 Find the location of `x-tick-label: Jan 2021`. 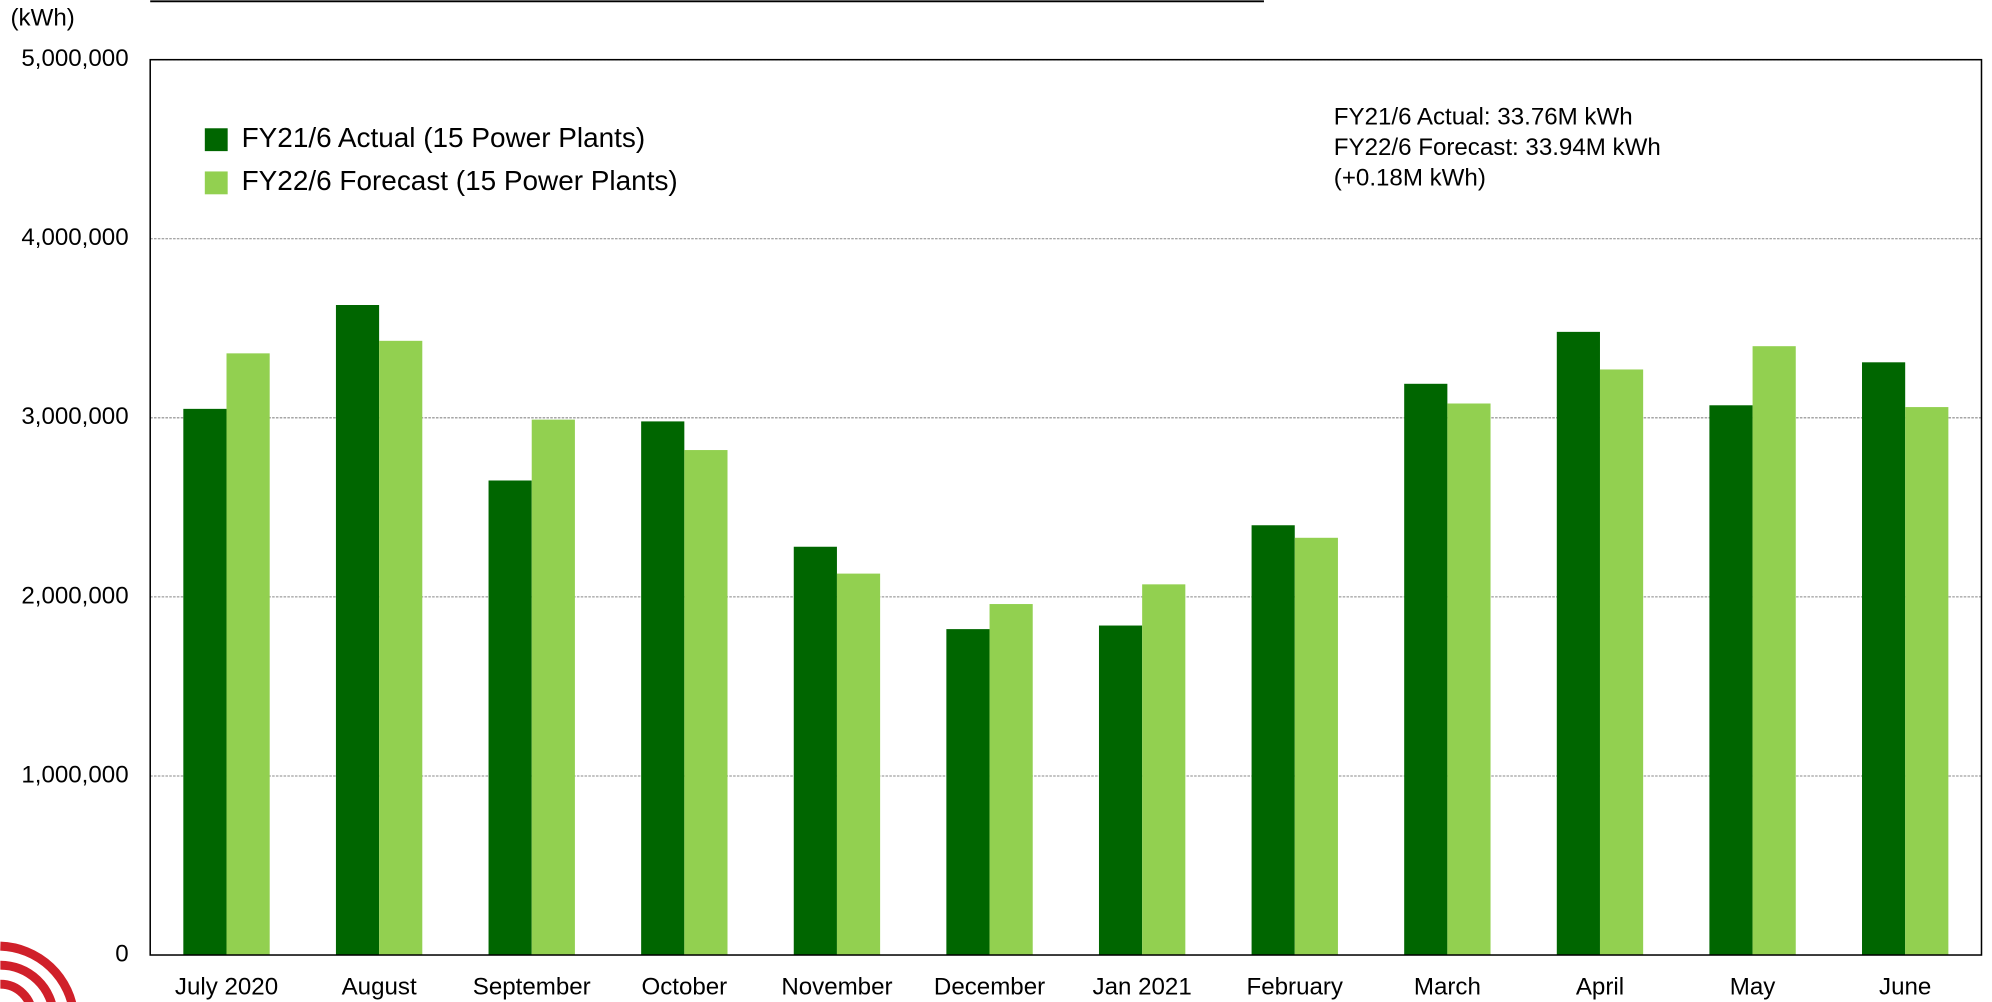

x-tick-label: Jan 2021 is located at coordinates (1142, 986).